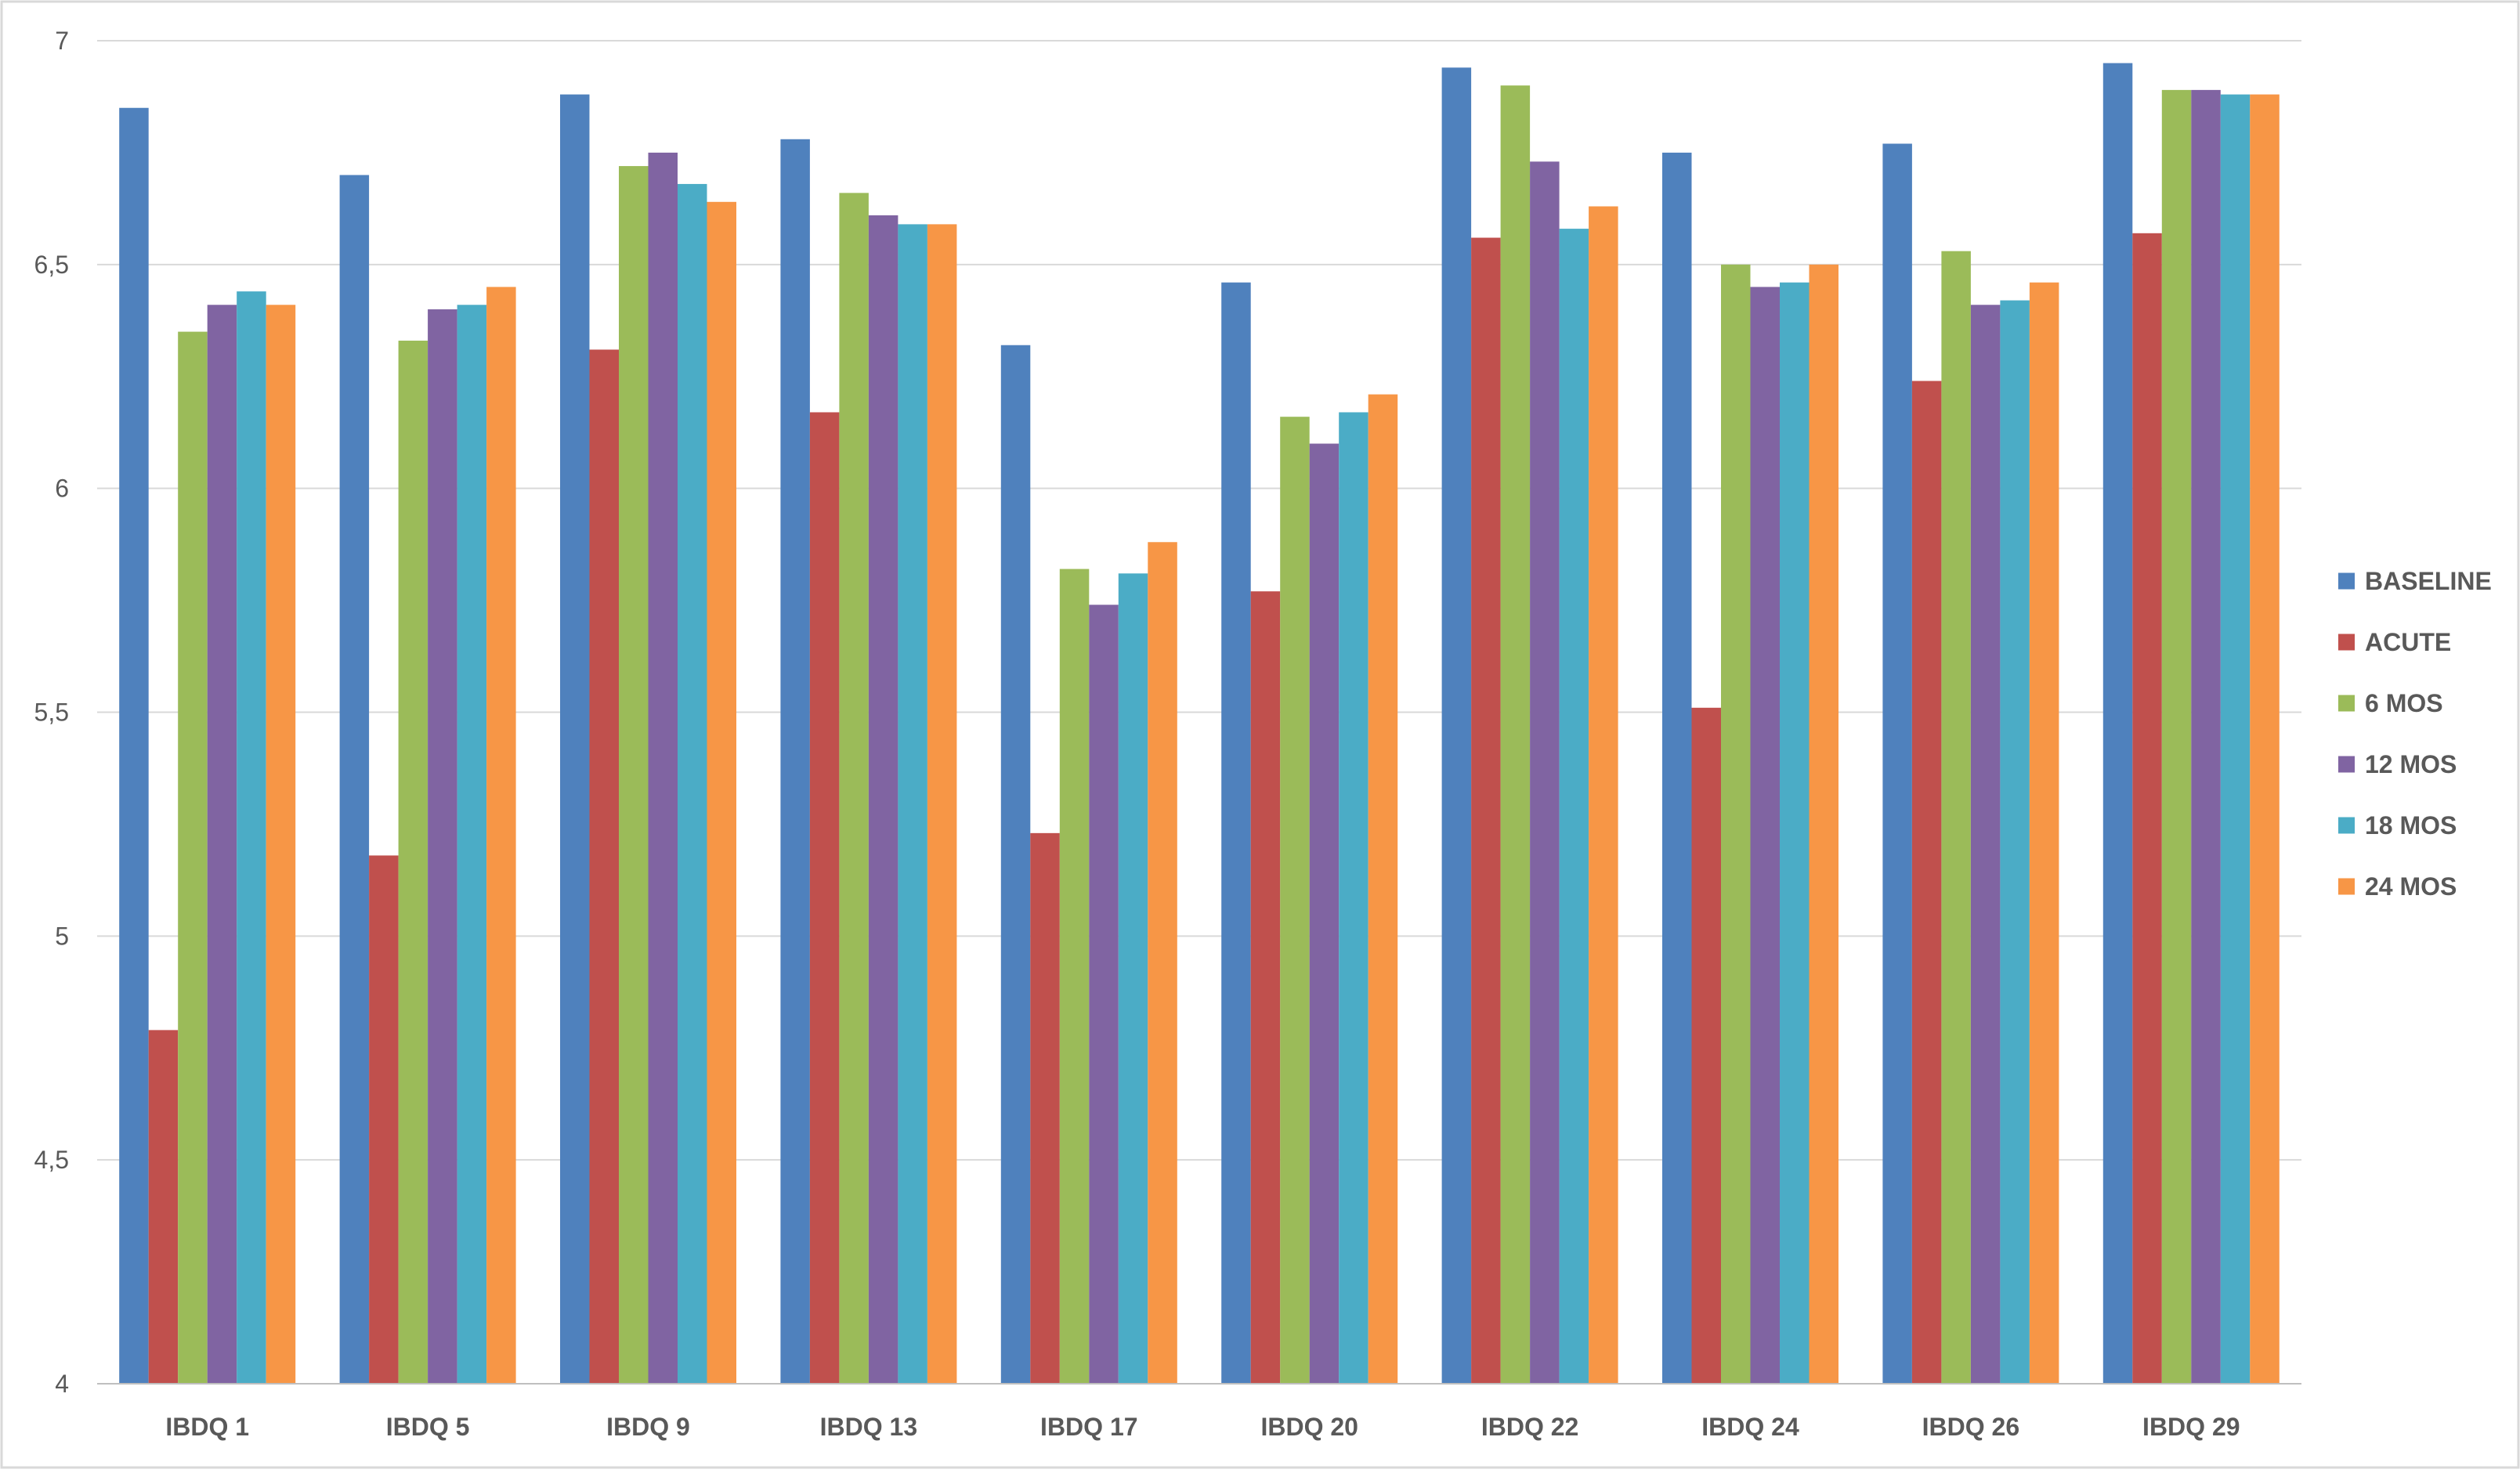 This screenshot has width=2520, height=1473. What do you see at coordinates (1750, 1427) in the screenshot?
I see `x-category-label: IBDQ 24` at bounding box center [1750, 1427].